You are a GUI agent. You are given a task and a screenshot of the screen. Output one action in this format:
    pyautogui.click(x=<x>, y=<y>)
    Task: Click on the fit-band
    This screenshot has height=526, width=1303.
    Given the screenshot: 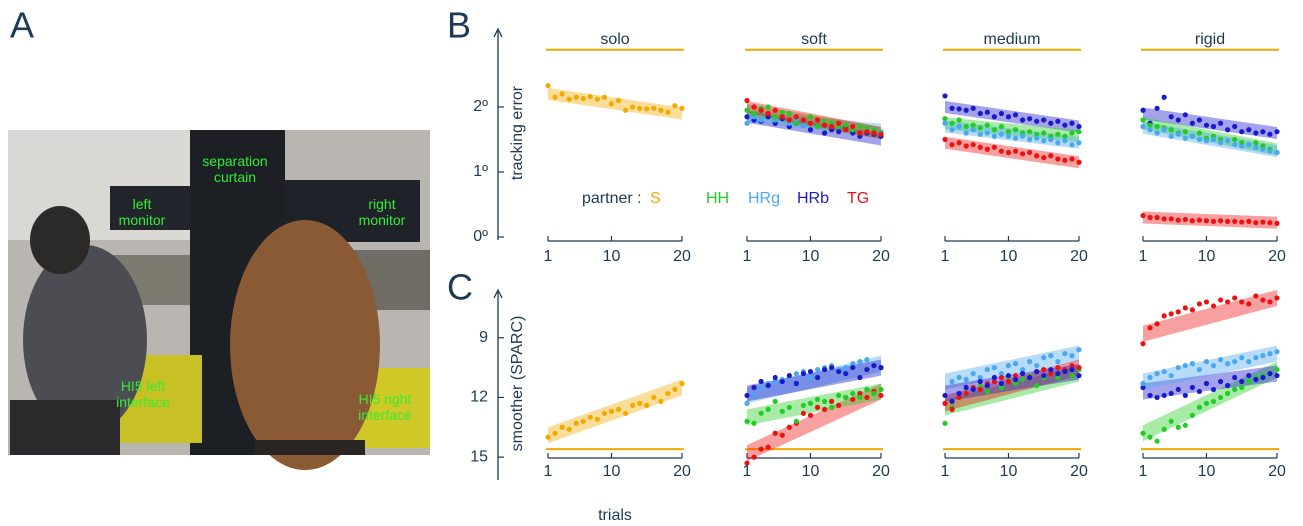 What is the action you would take?
    pyautogui.click(x=814, y=380)
    